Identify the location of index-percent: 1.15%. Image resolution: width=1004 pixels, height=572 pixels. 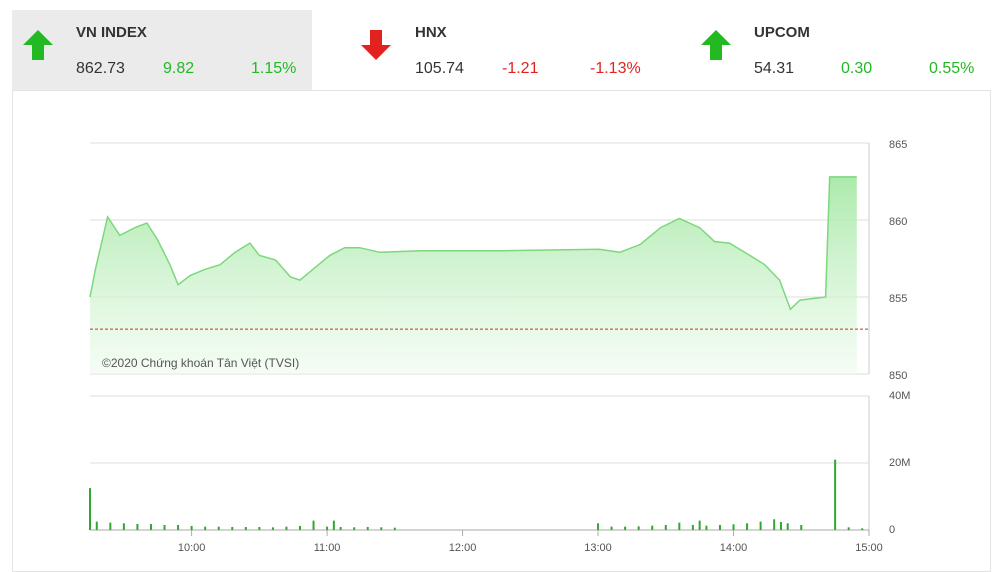
(274, 68).